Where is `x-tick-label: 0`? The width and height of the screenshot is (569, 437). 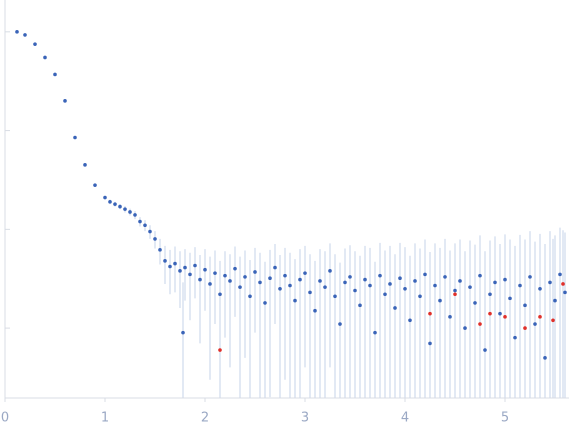 x-tick-label: 0 is located at coordinates (5, 418).